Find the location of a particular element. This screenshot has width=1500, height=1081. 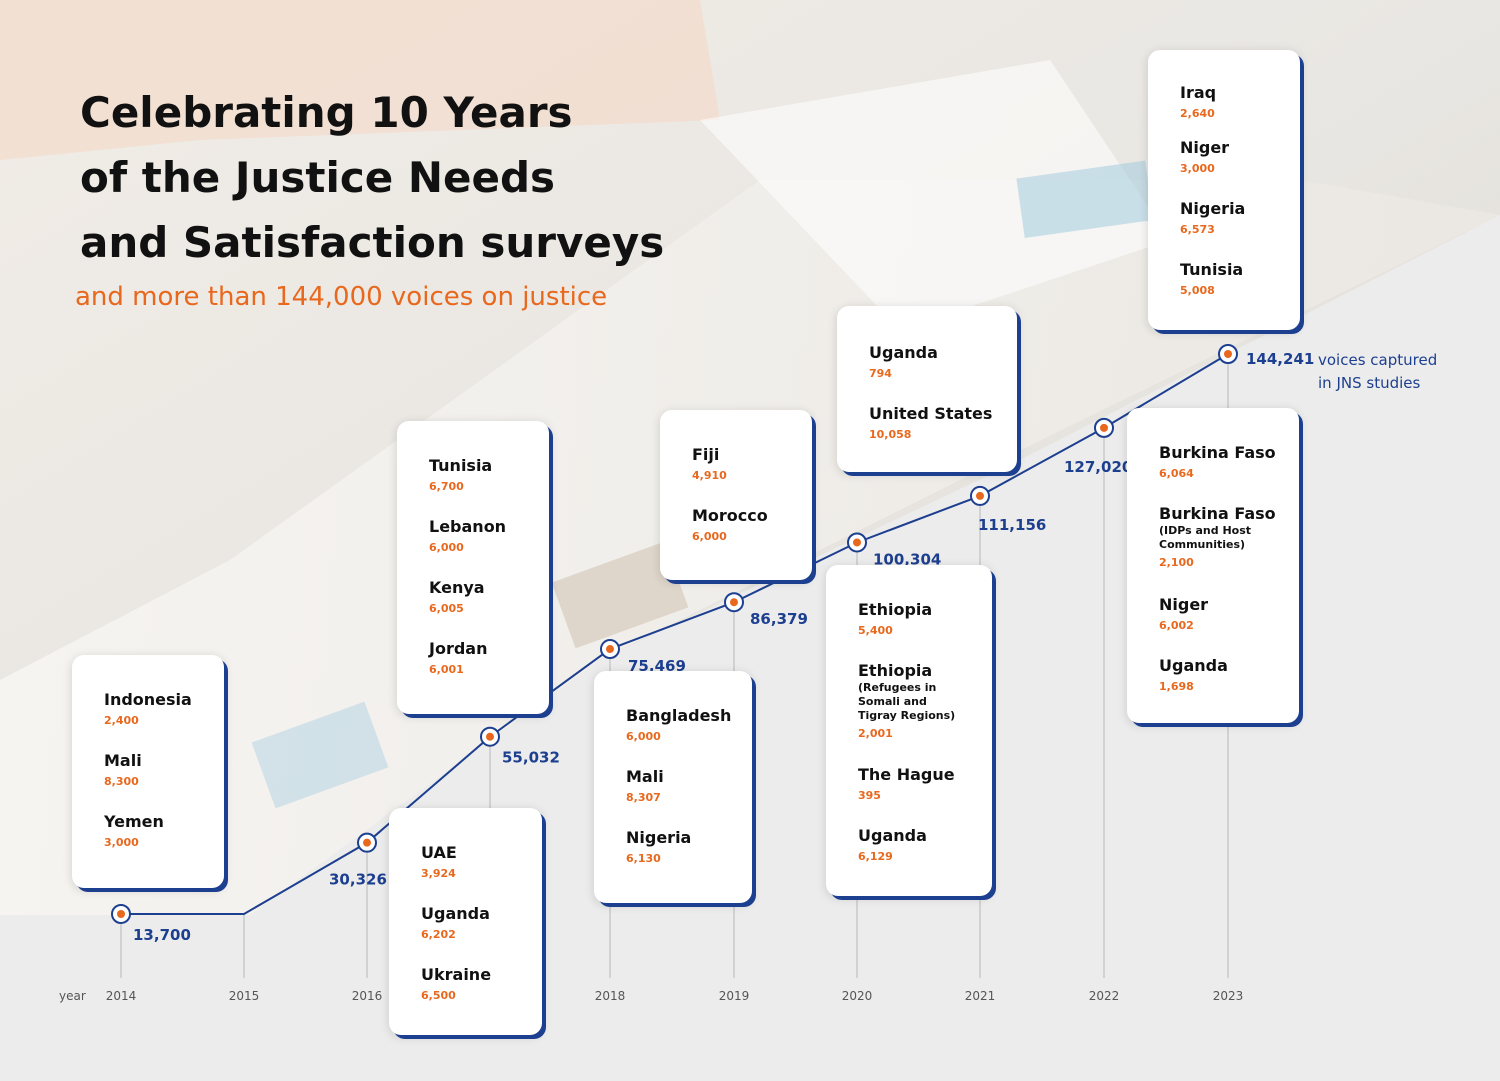

country-entry: Nigeria 6,573 is located at coordinates (1235, 218).